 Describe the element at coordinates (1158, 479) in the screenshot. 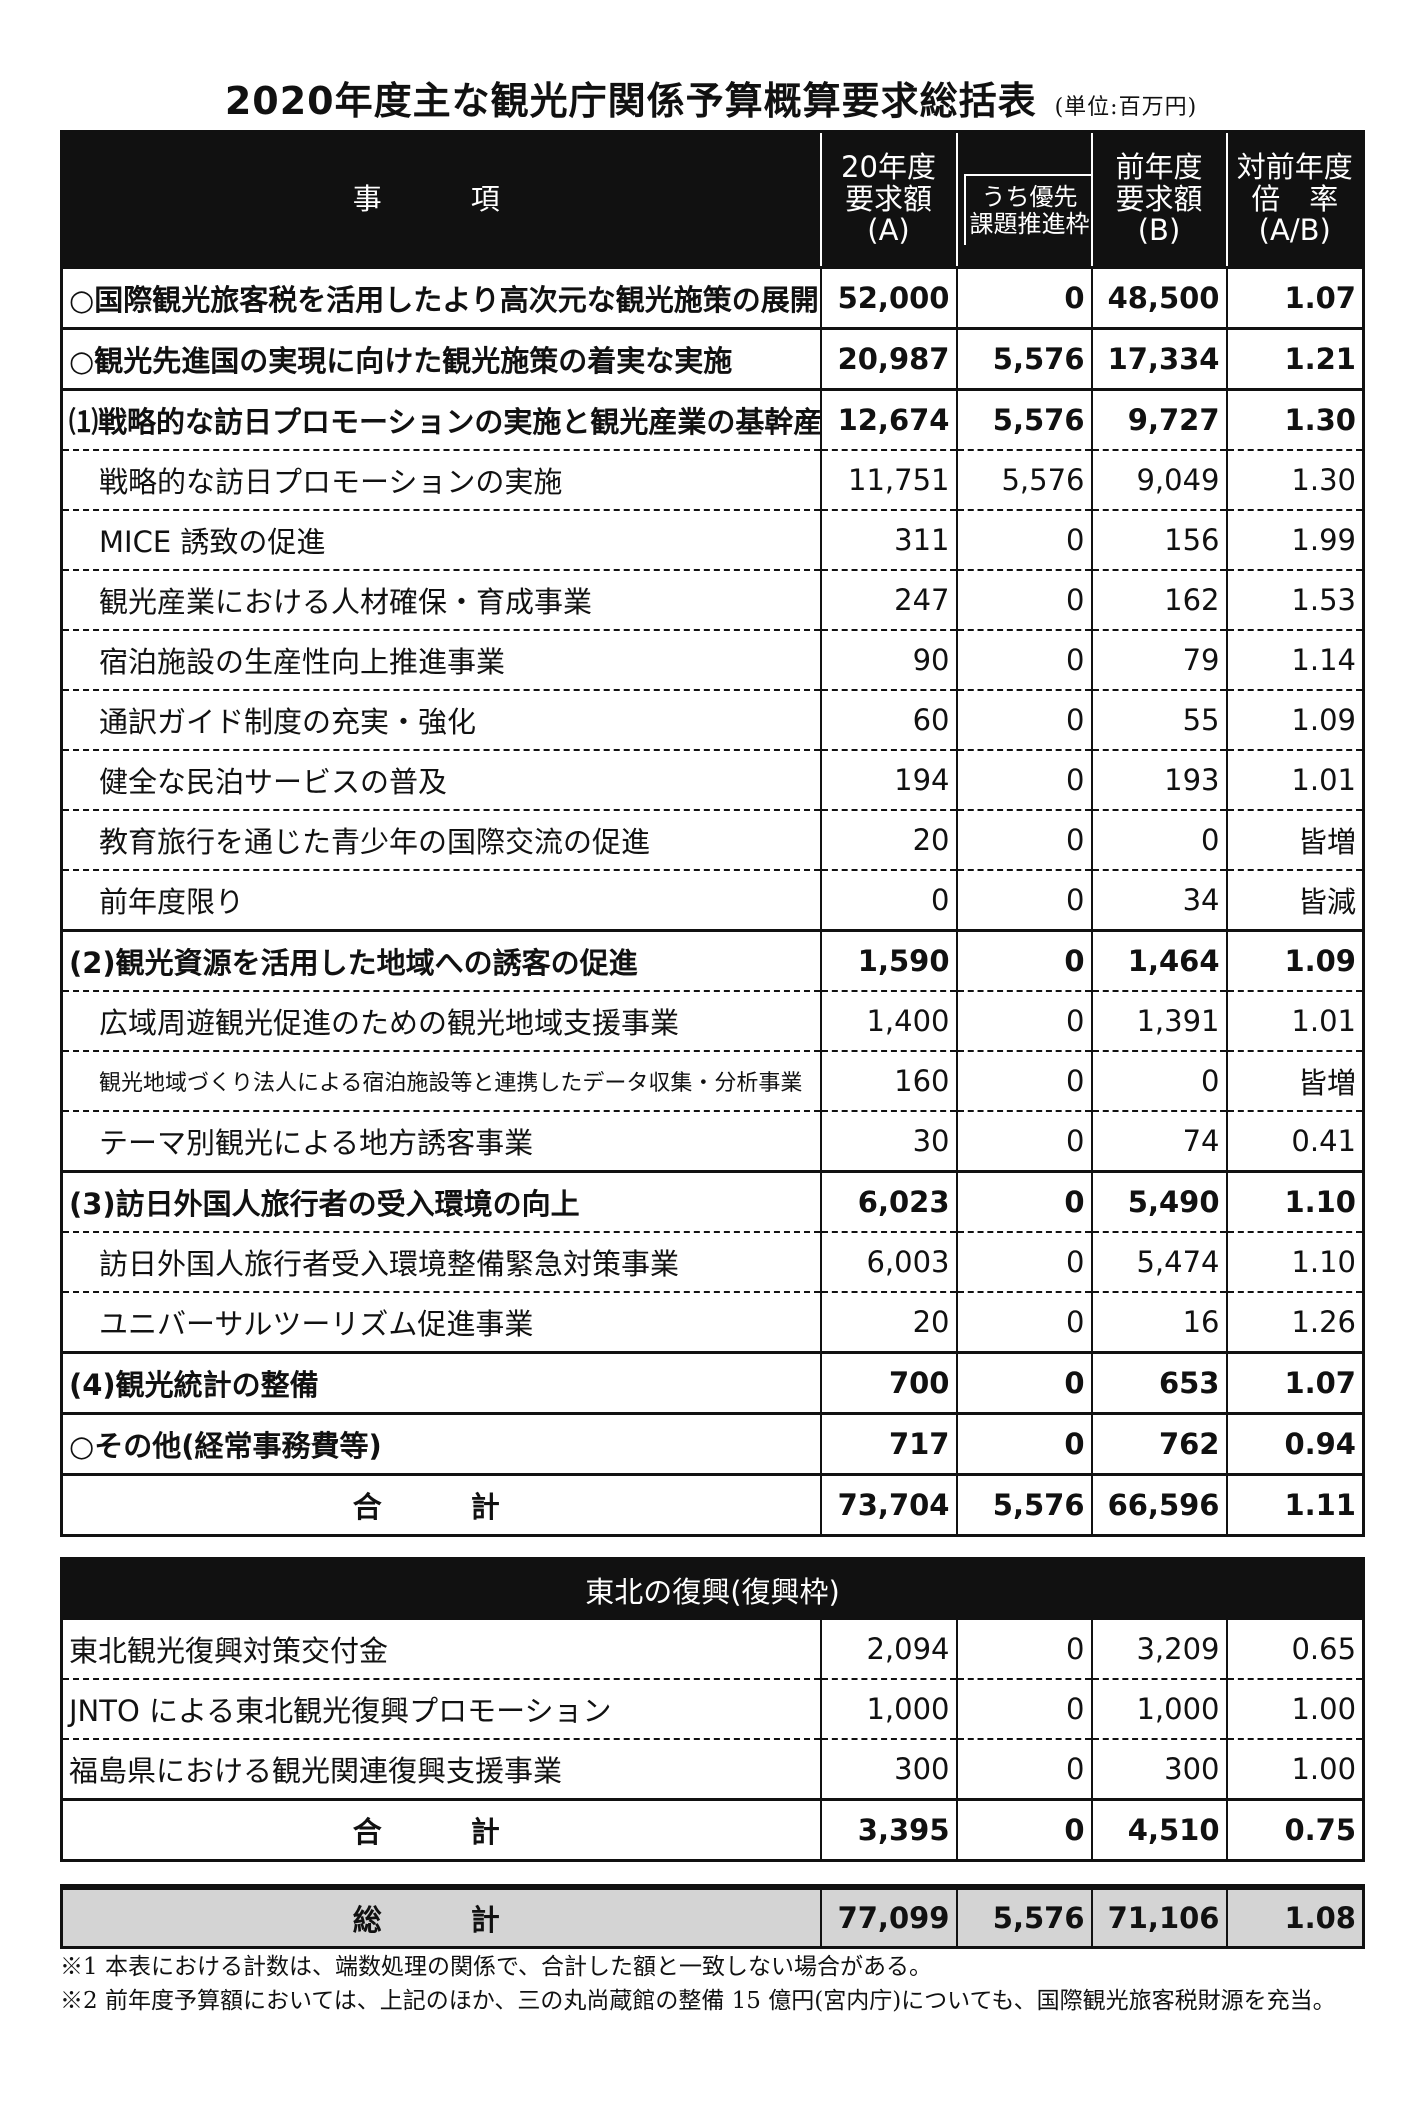

I see `value-b: 9,049` at that location.